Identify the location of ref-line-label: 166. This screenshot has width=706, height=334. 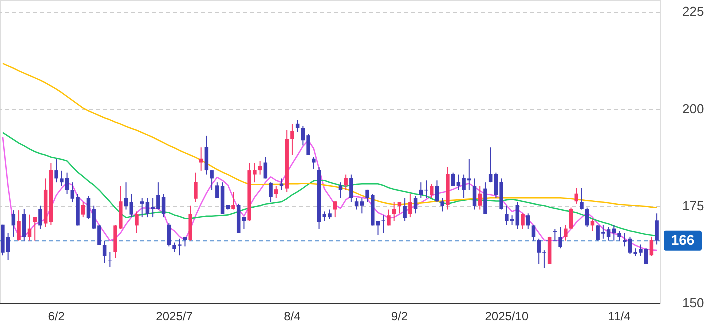
(683, 240).